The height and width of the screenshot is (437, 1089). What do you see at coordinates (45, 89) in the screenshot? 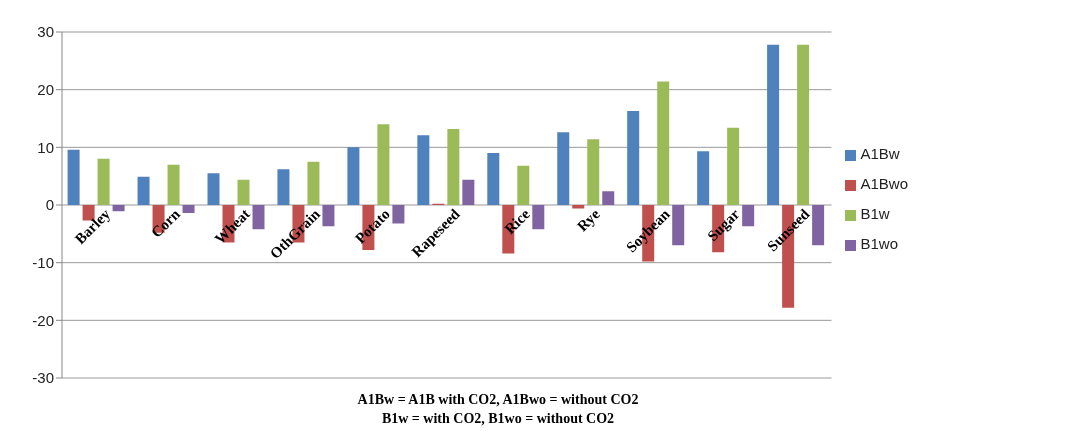
I see `y-tick-label: 20` at bounding box center [45, 89].